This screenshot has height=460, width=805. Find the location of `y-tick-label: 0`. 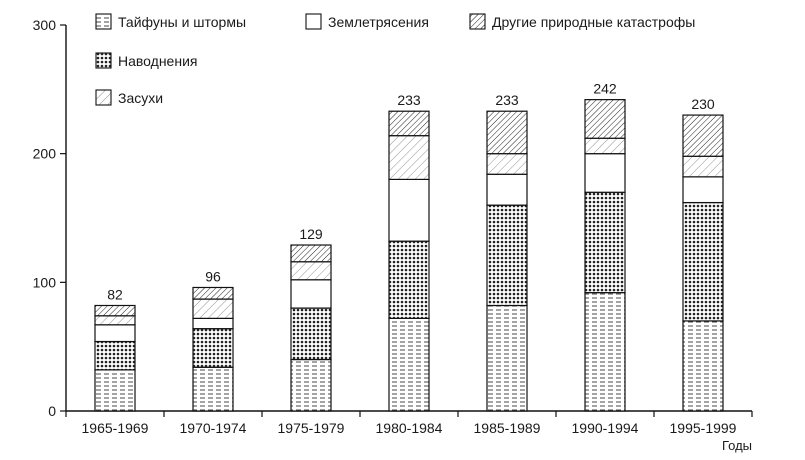

y-tick-label: 0 is located at coordinates (52, 411).